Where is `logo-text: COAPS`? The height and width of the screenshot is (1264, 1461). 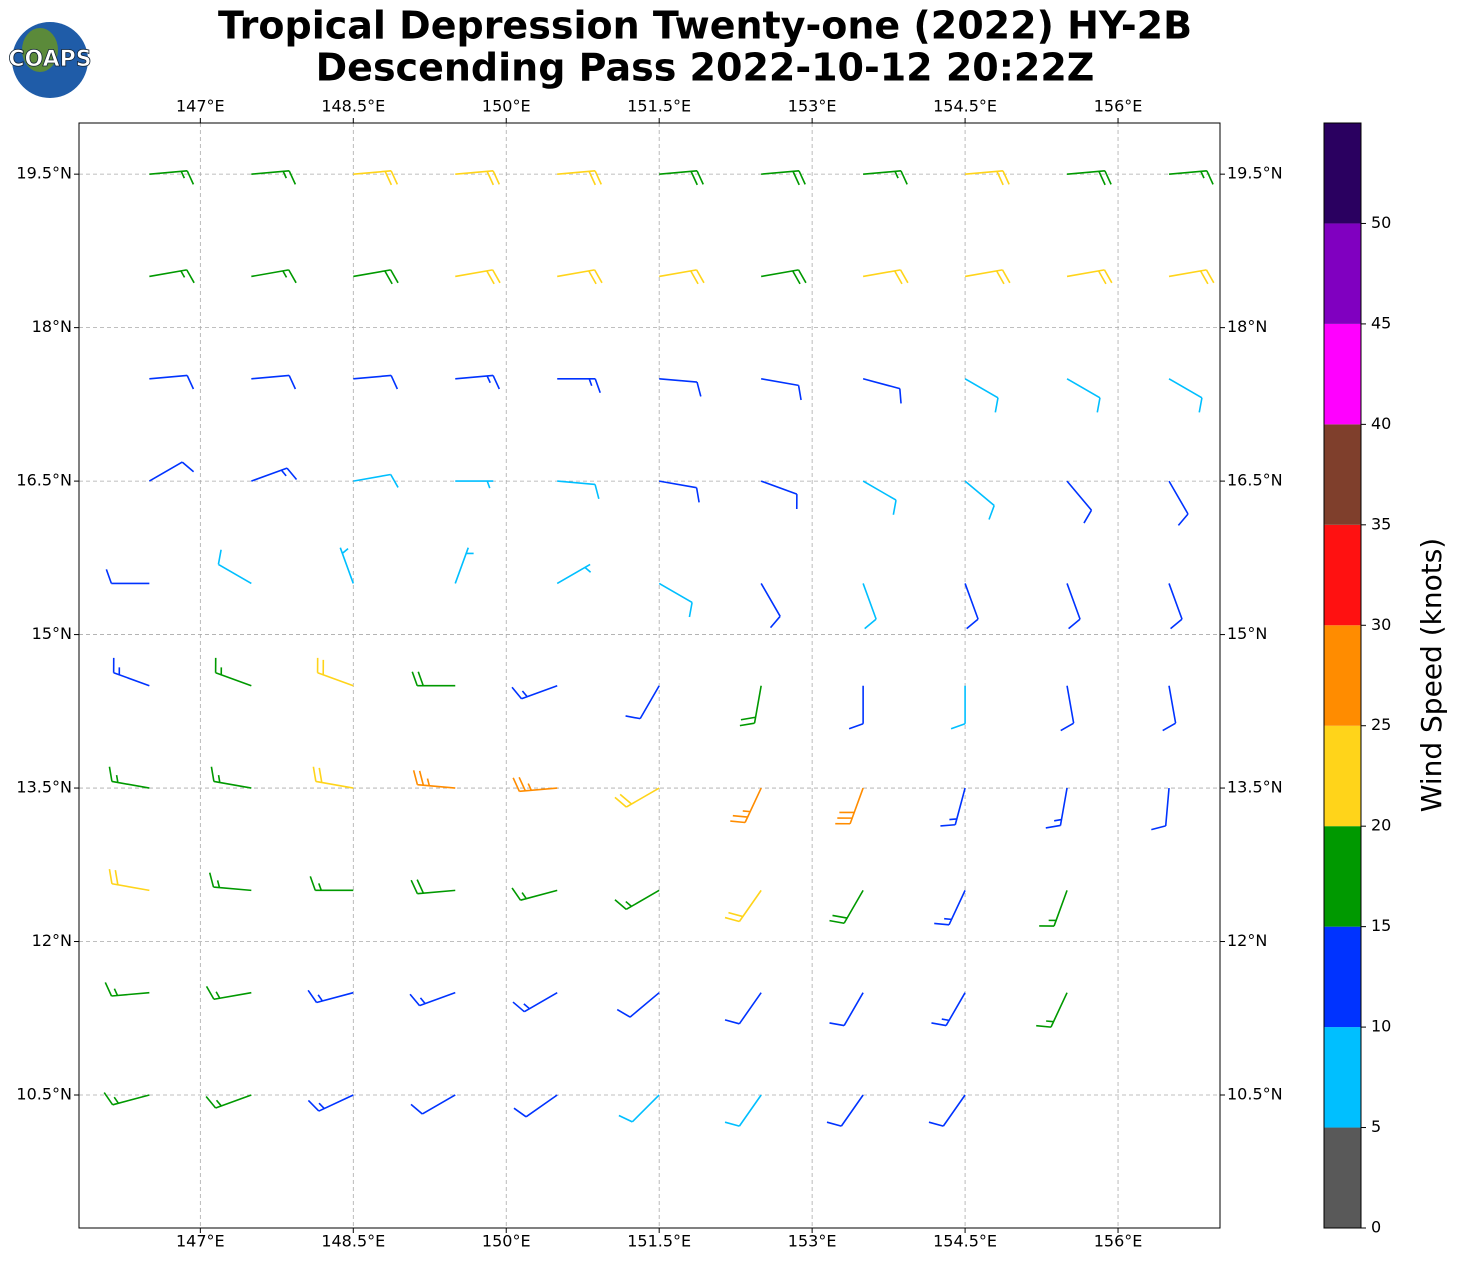
logo-text: COAPS is located at coordinates (49, 59).